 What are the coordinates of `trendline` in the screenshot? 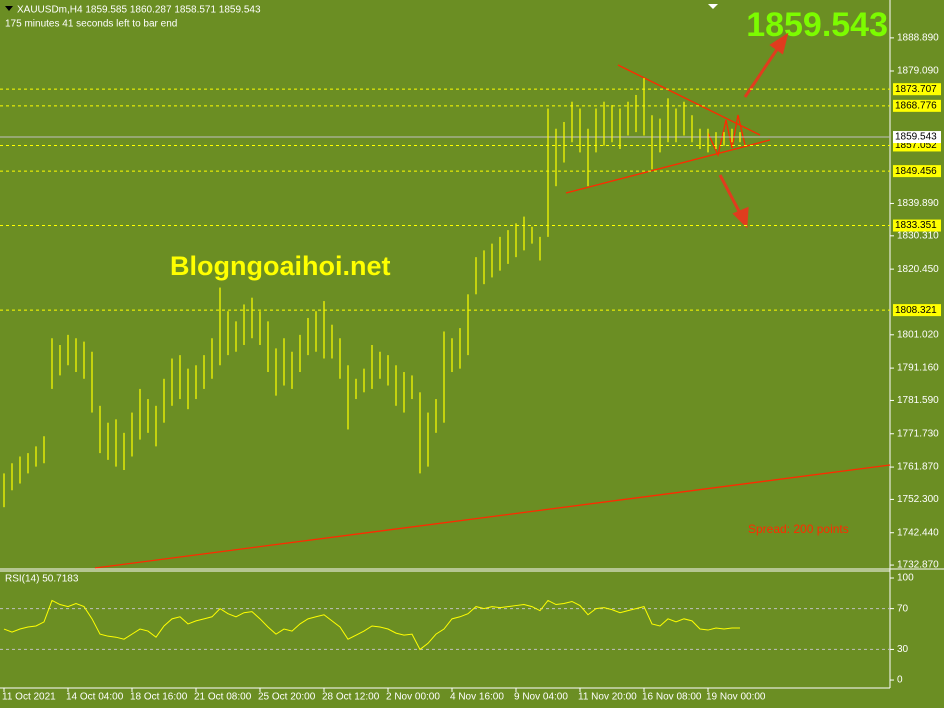 It's located at (492, 516).